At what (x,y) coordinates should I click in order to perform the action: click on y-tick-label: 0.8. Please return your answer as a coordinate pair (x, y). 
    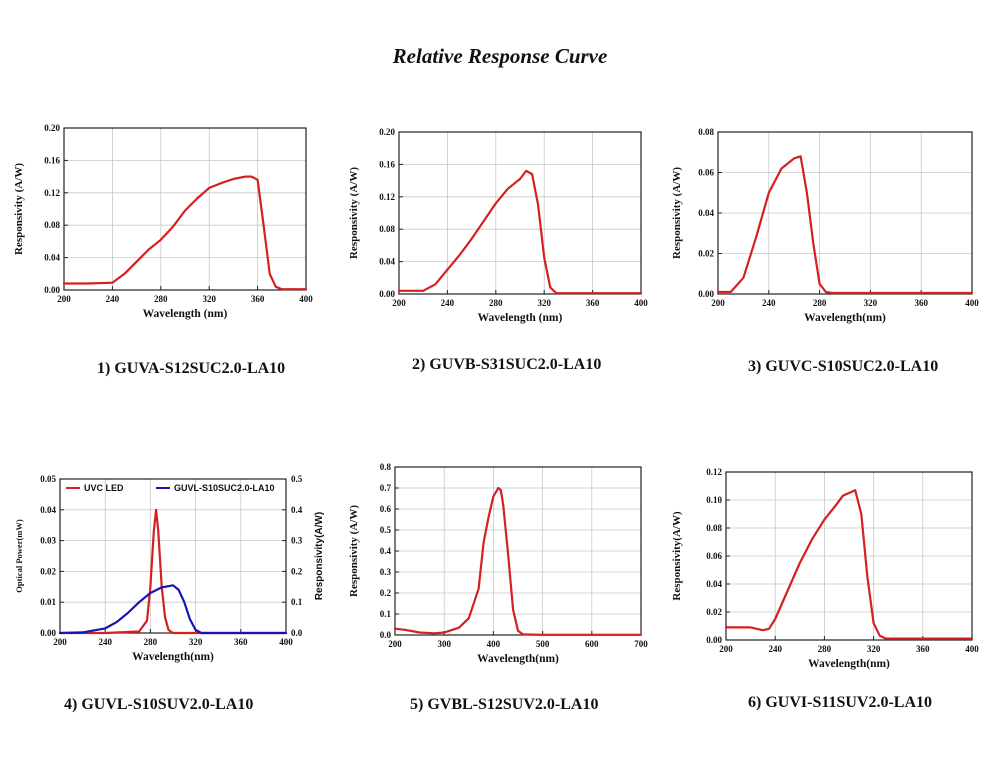
    Looking at the image, I should click on (386, 467).